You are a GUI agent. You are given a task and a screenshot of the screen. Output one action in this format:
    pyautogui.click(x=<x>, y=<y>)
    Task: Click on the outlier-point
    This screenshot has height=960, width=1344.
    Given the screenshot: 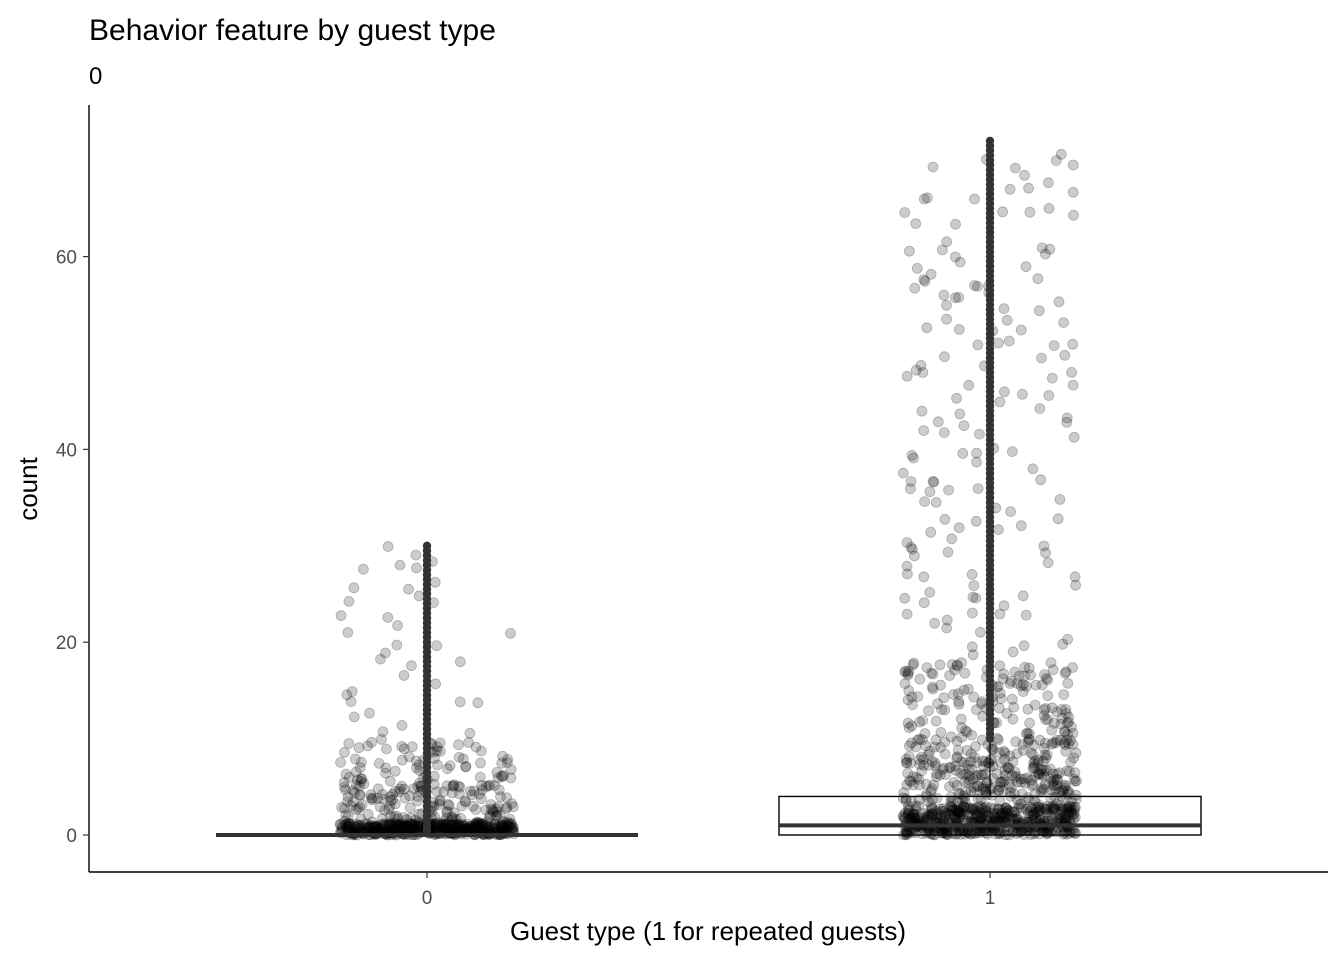 What is the action you would take?
    pyautogui.click(x=990, y=141)
    